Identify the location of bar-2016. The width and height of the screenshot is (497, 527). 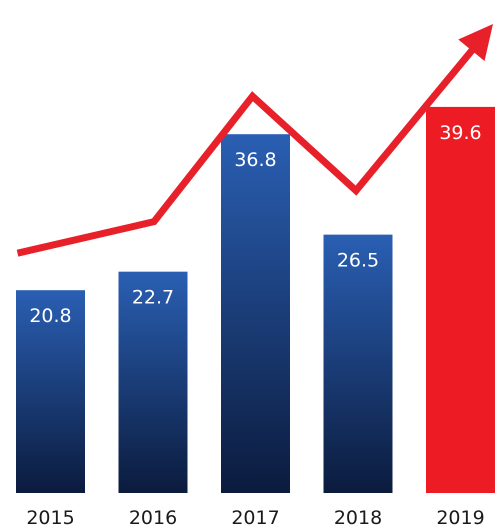
(153, 382).